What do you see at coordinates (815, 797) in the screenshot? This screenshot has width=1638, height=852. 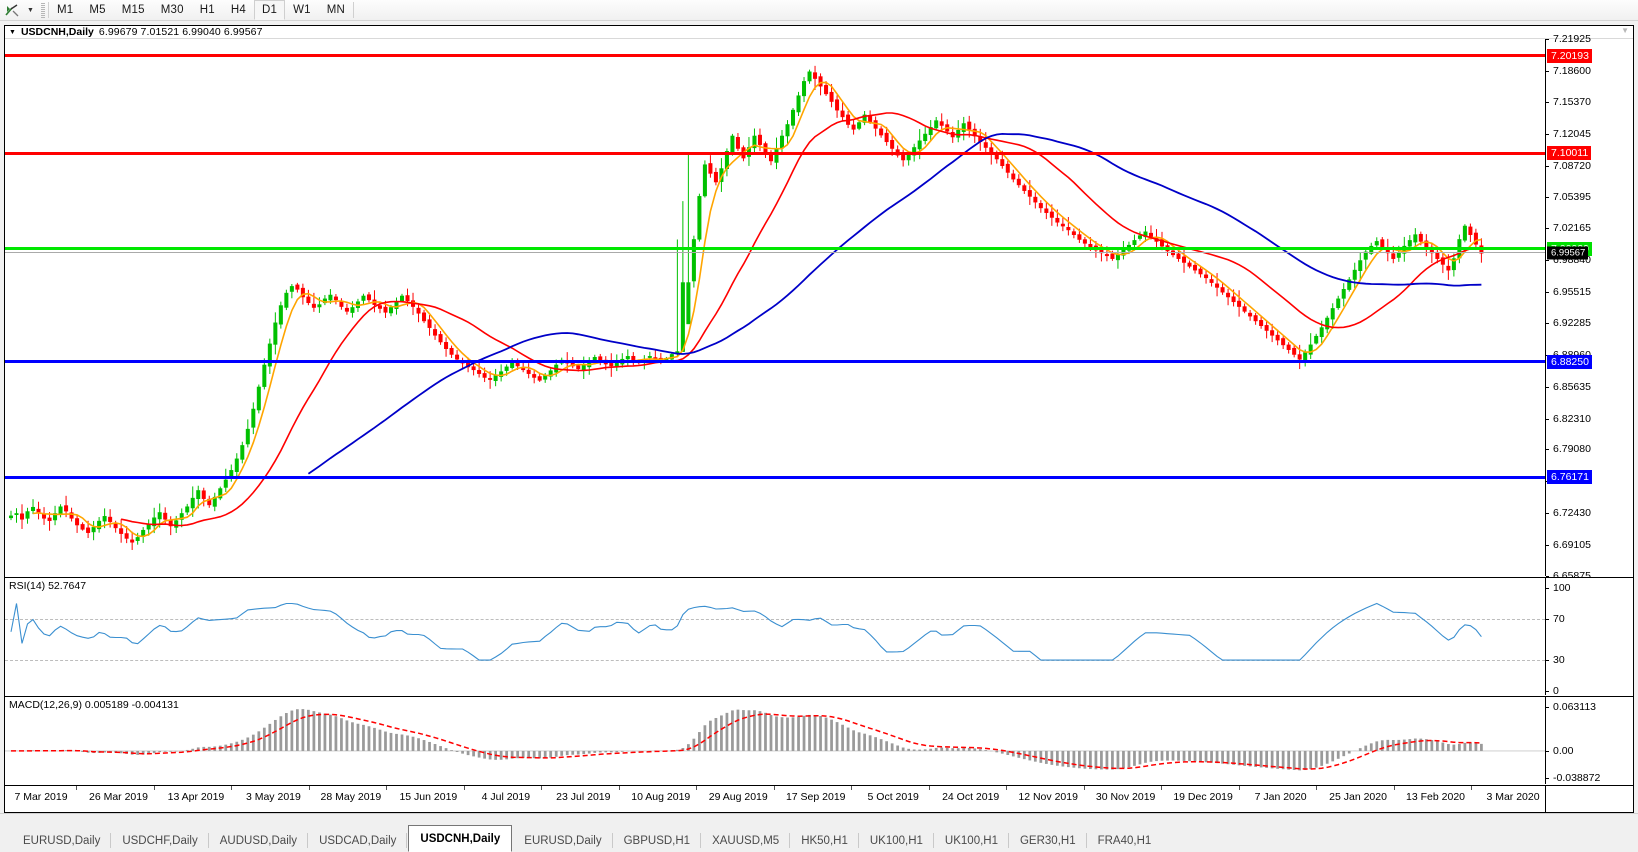 I see `date-label-10: 17 Sep 2019` at bounding box center [815, 797].